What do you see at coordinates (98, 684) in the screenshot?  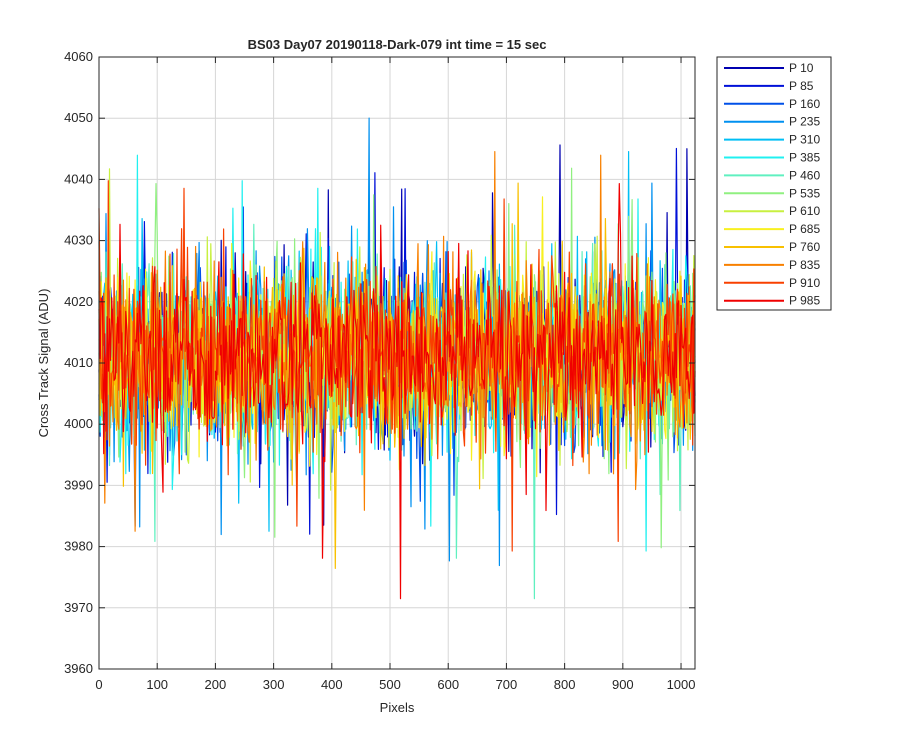 I see `x-tick-label: 0` at bounding box center [98, 684].